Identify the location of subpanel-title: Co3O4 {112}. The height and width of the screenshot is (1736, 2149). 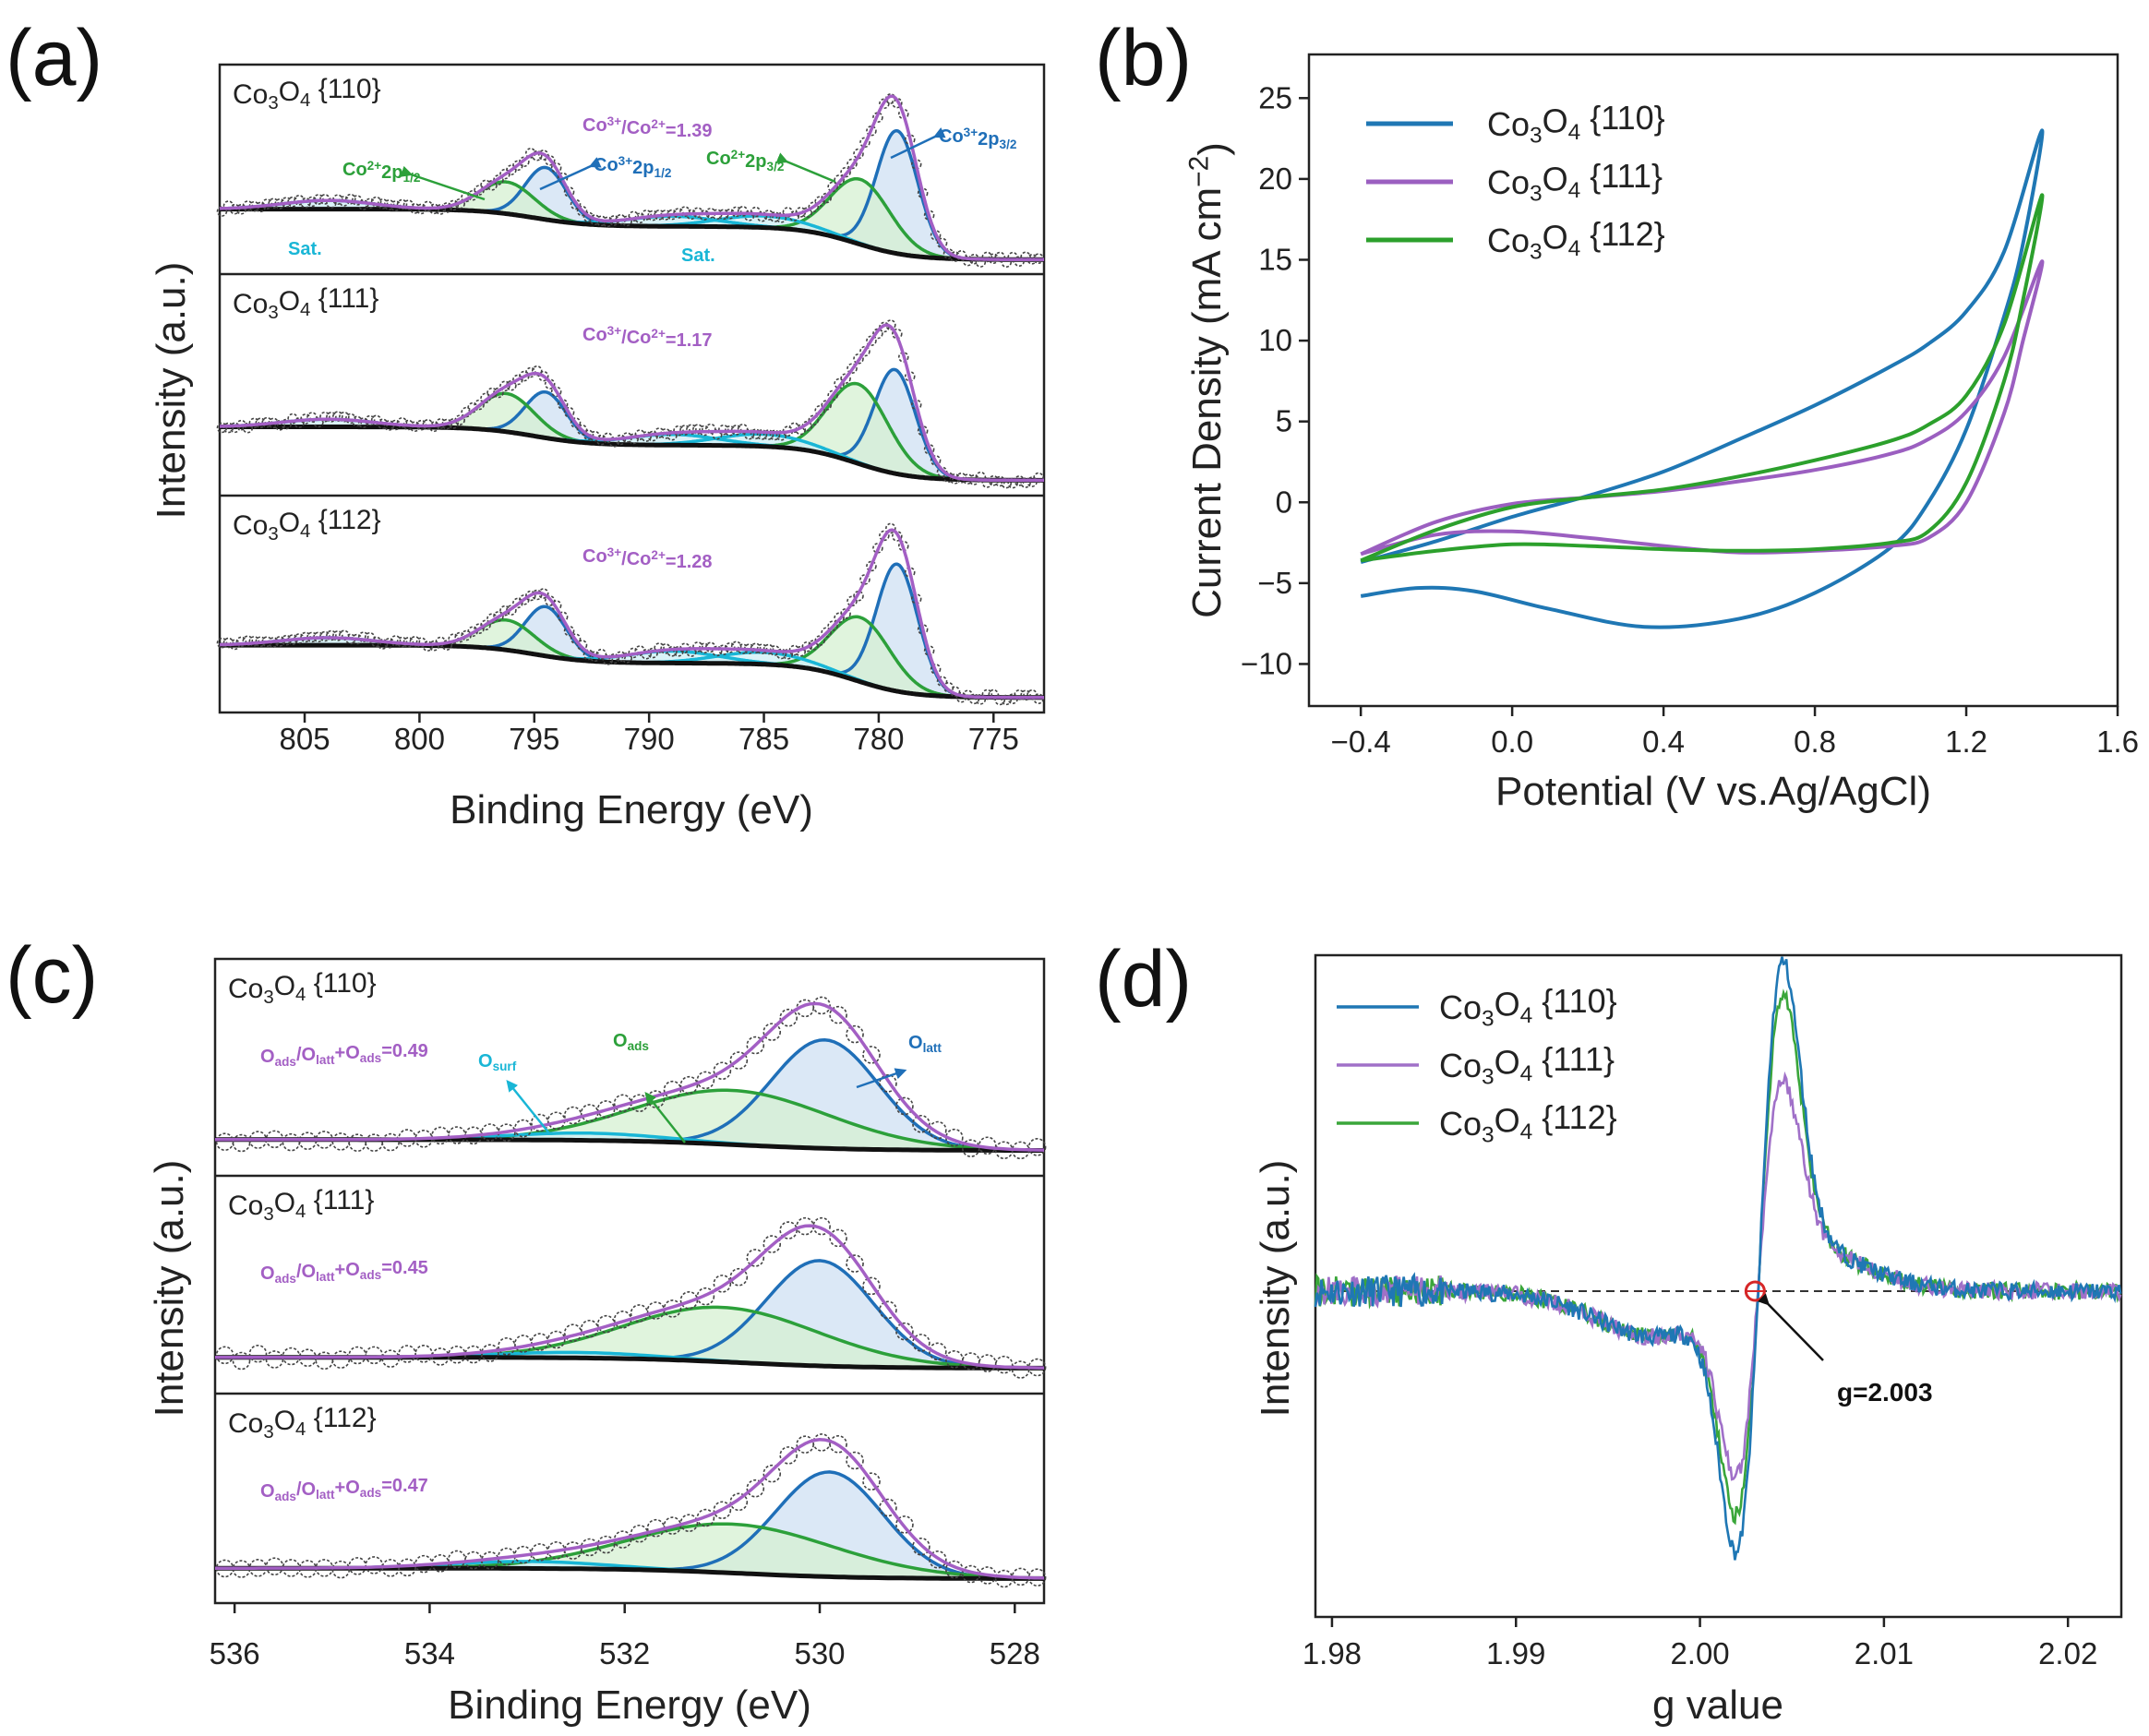
(307, 525).